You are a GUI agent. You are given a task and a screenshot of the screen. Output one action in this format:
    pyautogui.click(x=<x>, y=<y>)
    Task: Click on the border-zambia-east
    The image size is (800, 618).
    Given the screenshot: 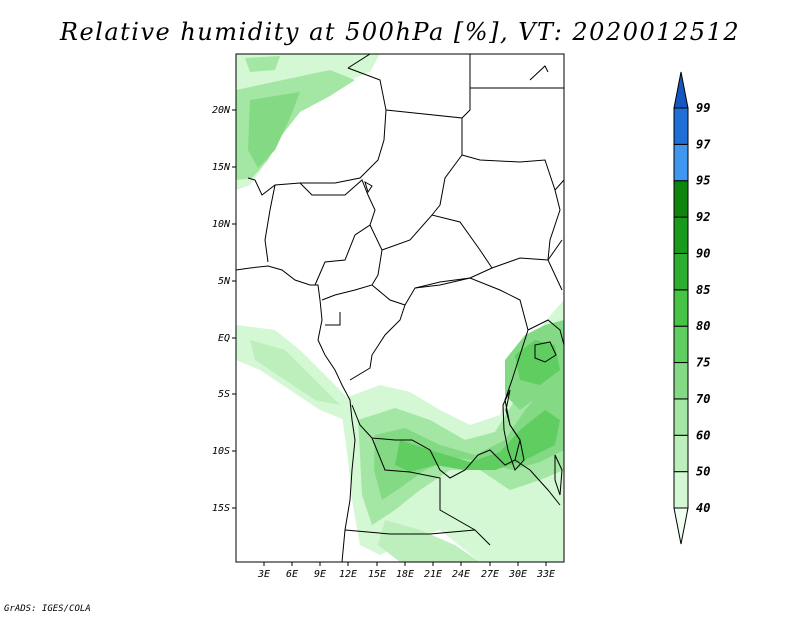 What is the action you would take?
    pyautogui.click(x=537, y=482)
    